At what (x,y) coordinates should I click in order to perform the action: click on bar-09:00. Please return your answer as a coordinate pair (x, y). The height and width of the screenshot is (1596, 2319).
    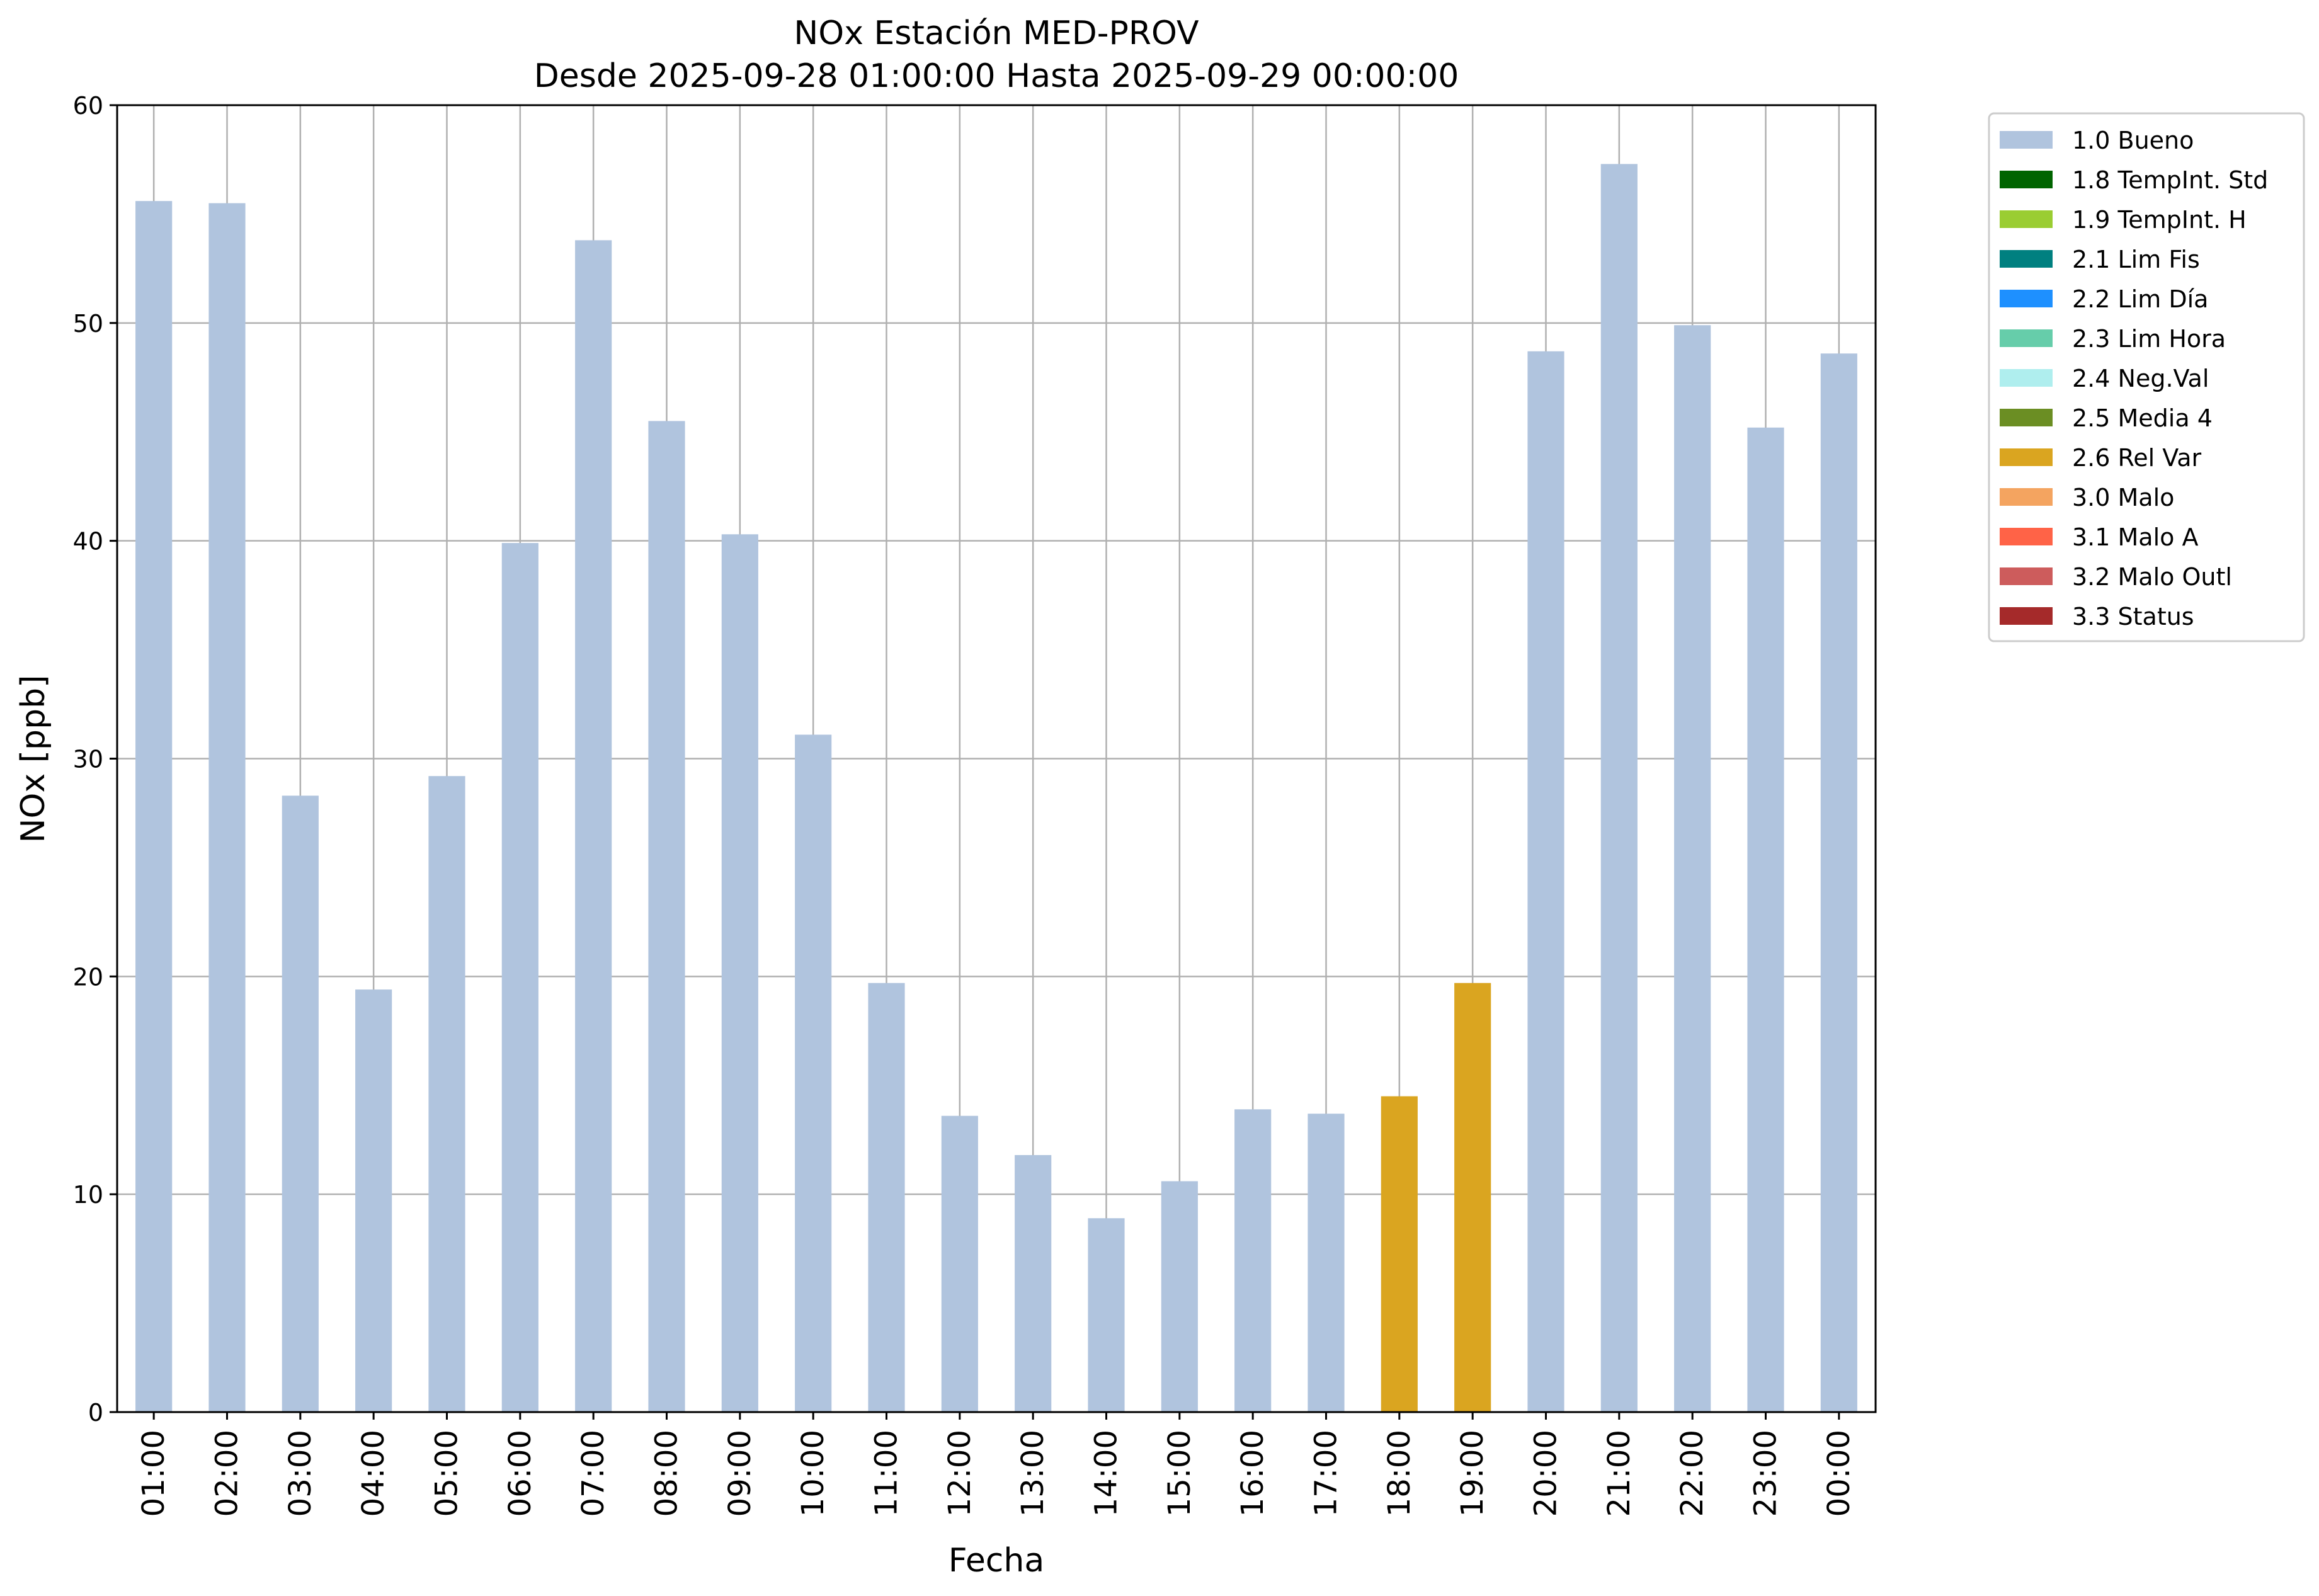
    Looking at the image, I should click on (739, 973).